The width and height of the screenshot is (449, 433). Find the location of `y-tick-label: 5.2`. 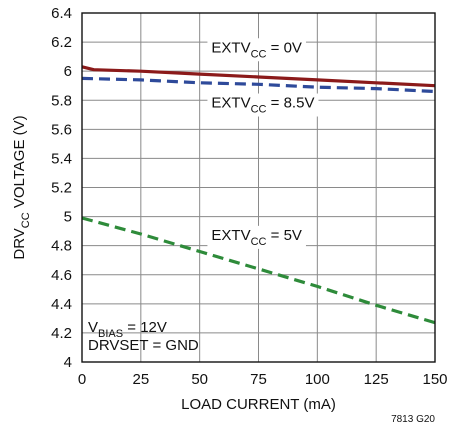

y-tick-label: 5.2 is located at coordinates (61, 188).